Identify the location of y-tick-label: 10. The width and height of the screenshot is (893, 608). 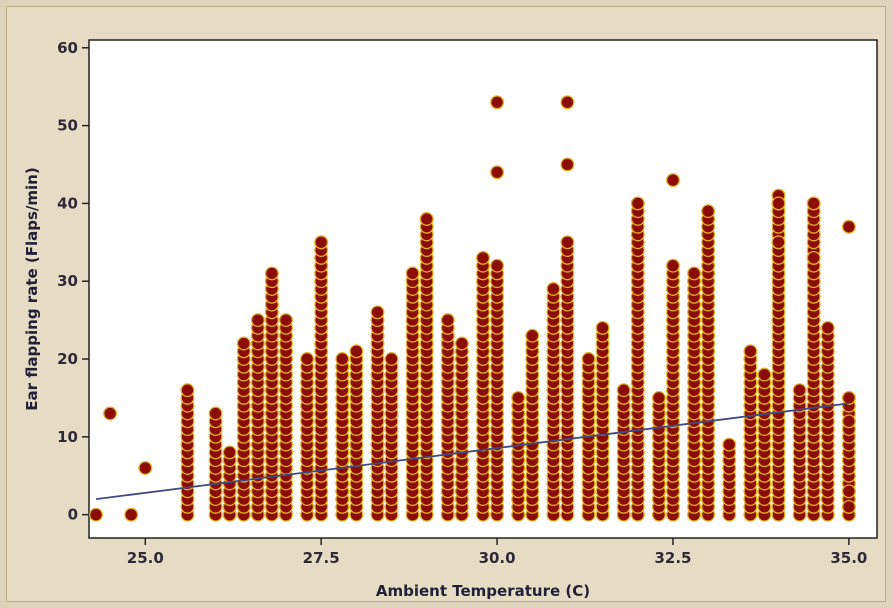
(67, 437).